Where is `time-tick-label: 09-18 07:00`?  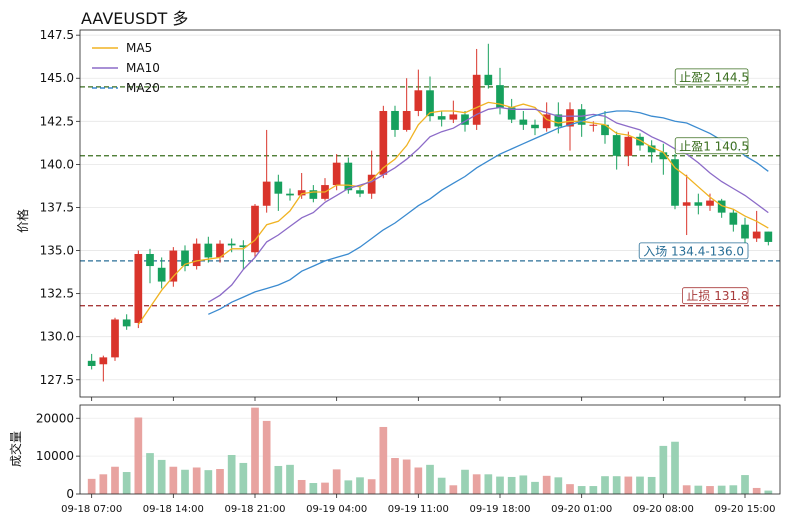 time-tick-label: 09-18 07:00 is located at coordinates (91, 509).